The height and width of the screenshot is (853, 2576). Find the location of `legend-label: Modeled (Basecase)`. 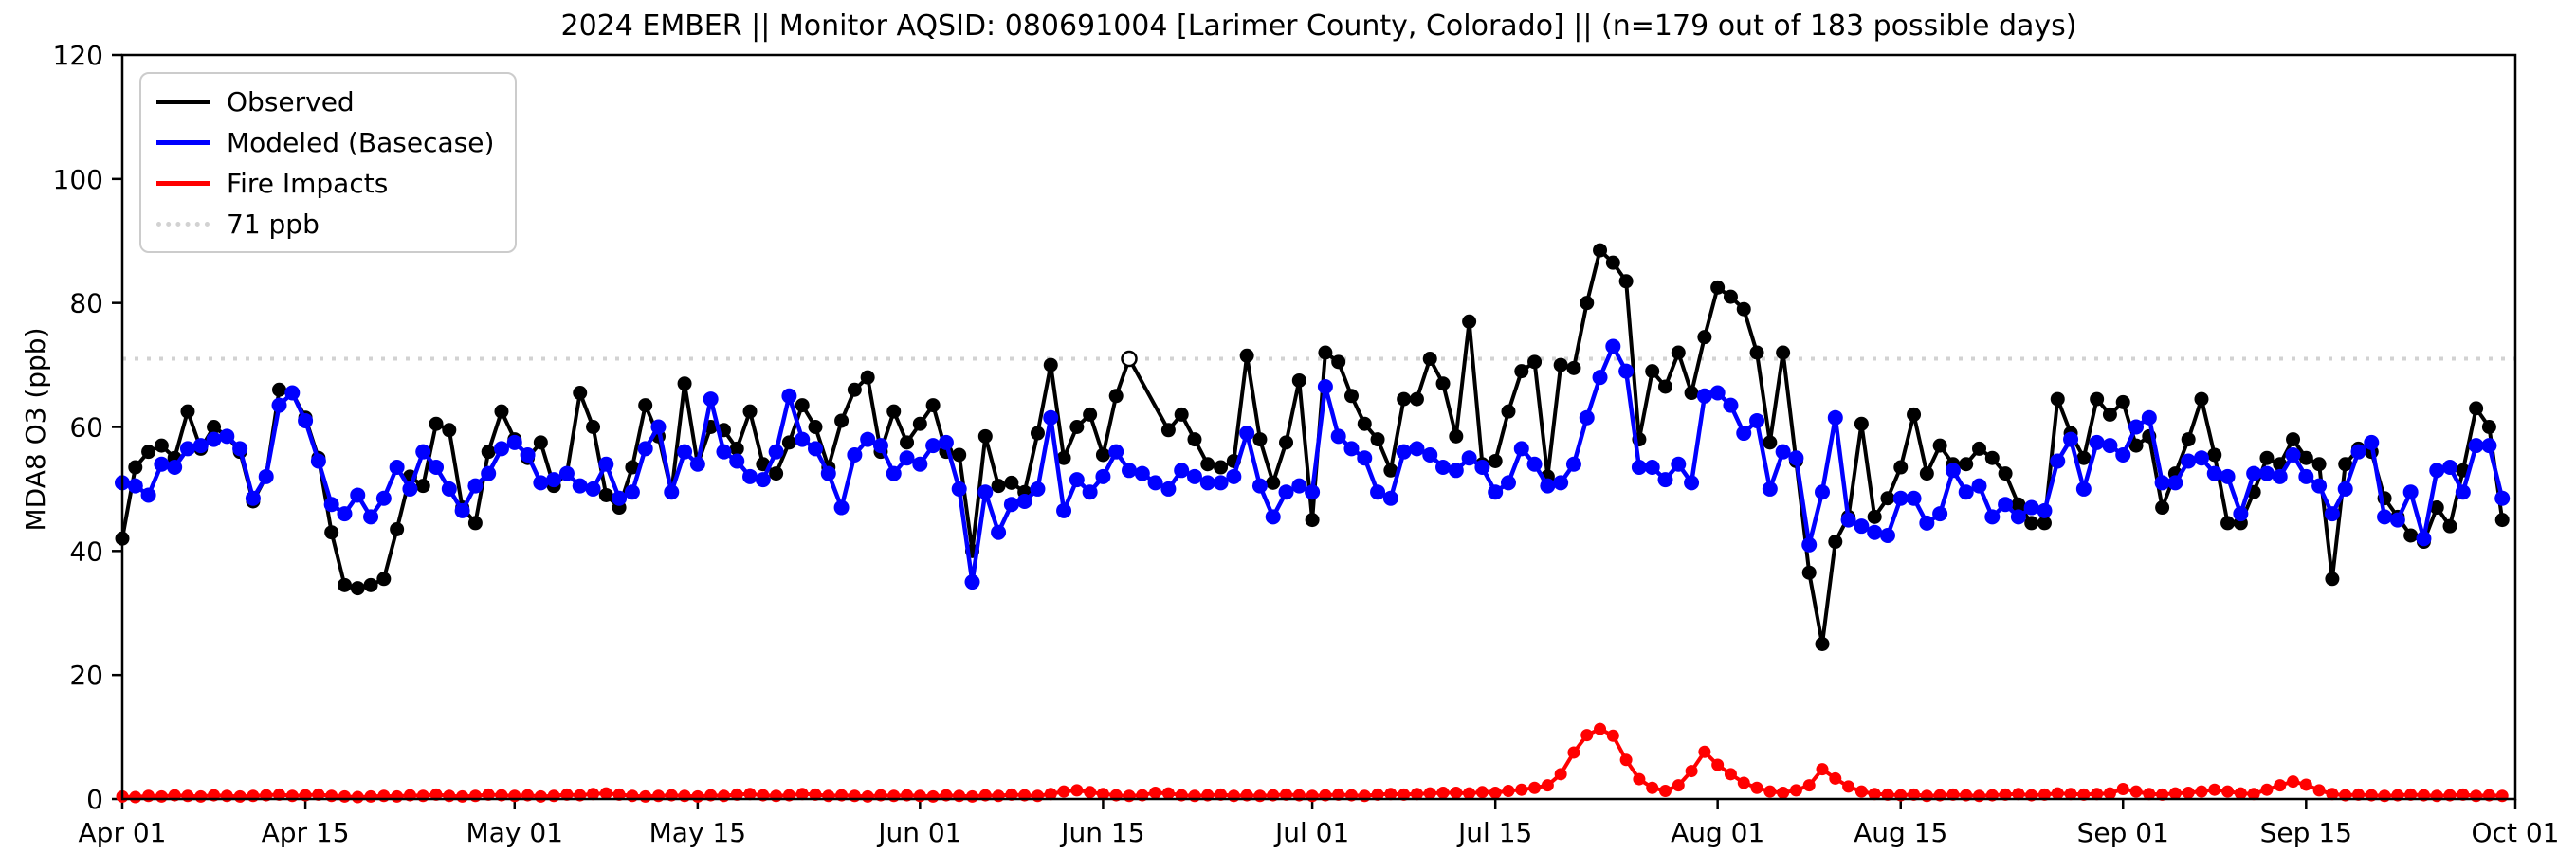

legend-label: Modeled (Basecase) is located at coordinates (361, 142).